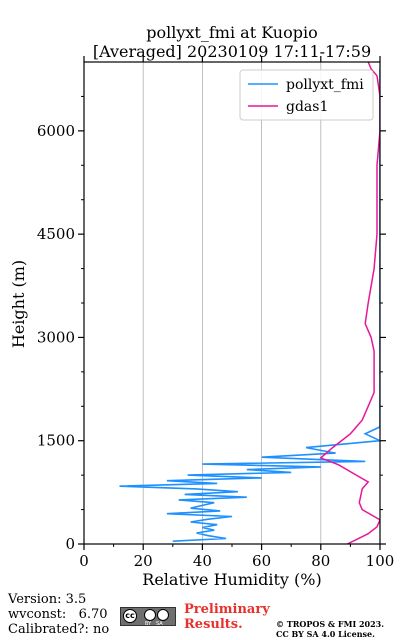 This screenshot has height=640, width=400. Describe the element at coordinates (202, 561) in the screenshot. I see `x-tick-label-40: 40` at that location.